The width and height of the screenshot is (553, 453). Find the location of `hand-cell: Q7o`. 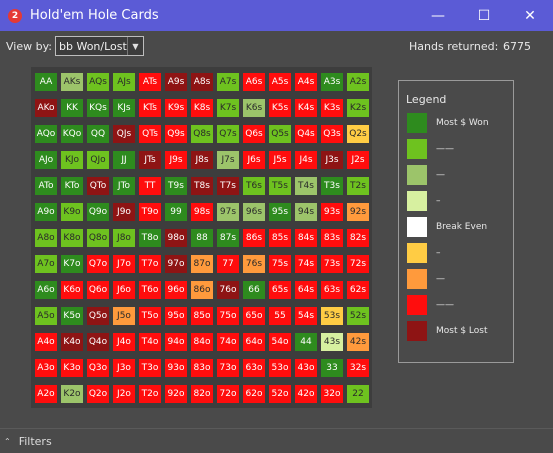

hand-cell: Q7o is located at coordinates (98, 264).